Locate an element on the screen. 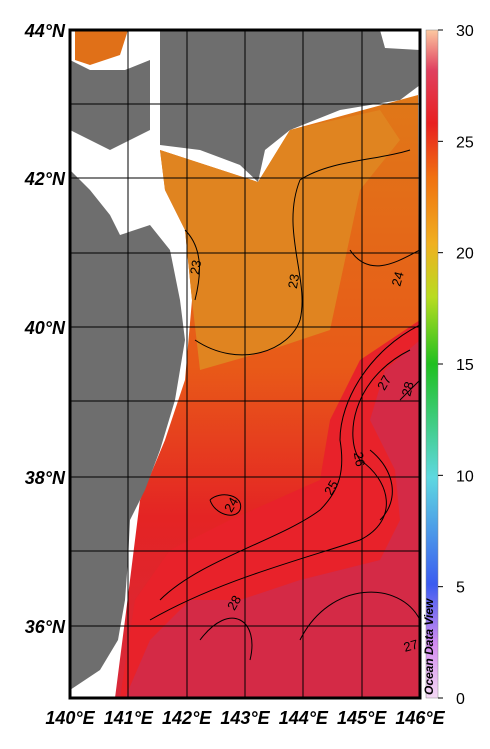  colorbar-label: 15 is located at coordinates (465, 365).